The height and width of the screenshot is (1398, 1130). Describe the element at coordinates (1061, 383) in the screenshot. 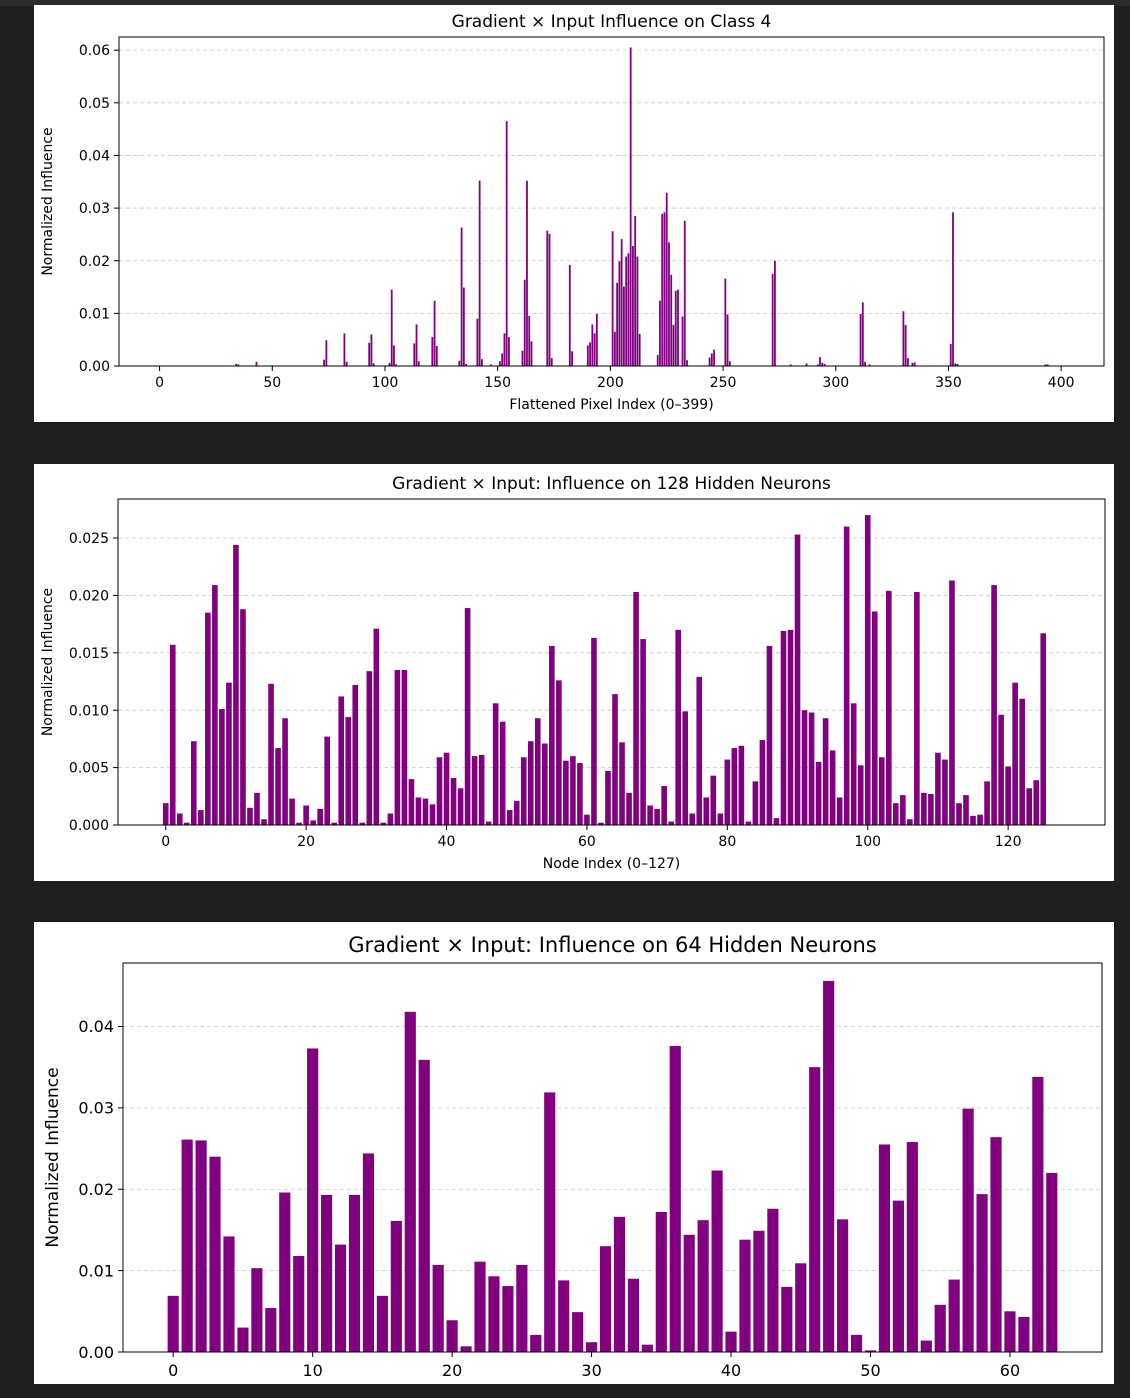

I see `x-tick-label: 400` at that location.